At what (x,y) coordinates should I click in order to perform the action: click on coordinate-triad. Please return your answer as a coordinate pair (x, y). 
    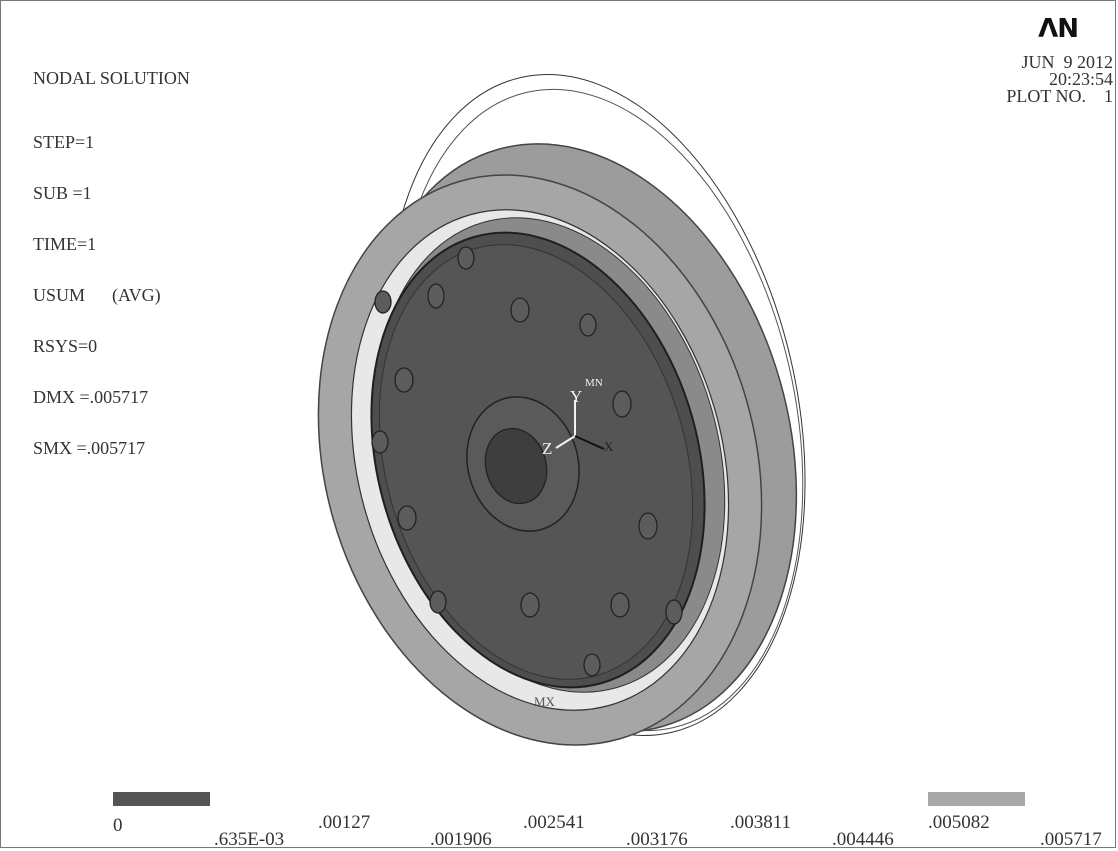
    Looking at the image, I should click on (580, 425).